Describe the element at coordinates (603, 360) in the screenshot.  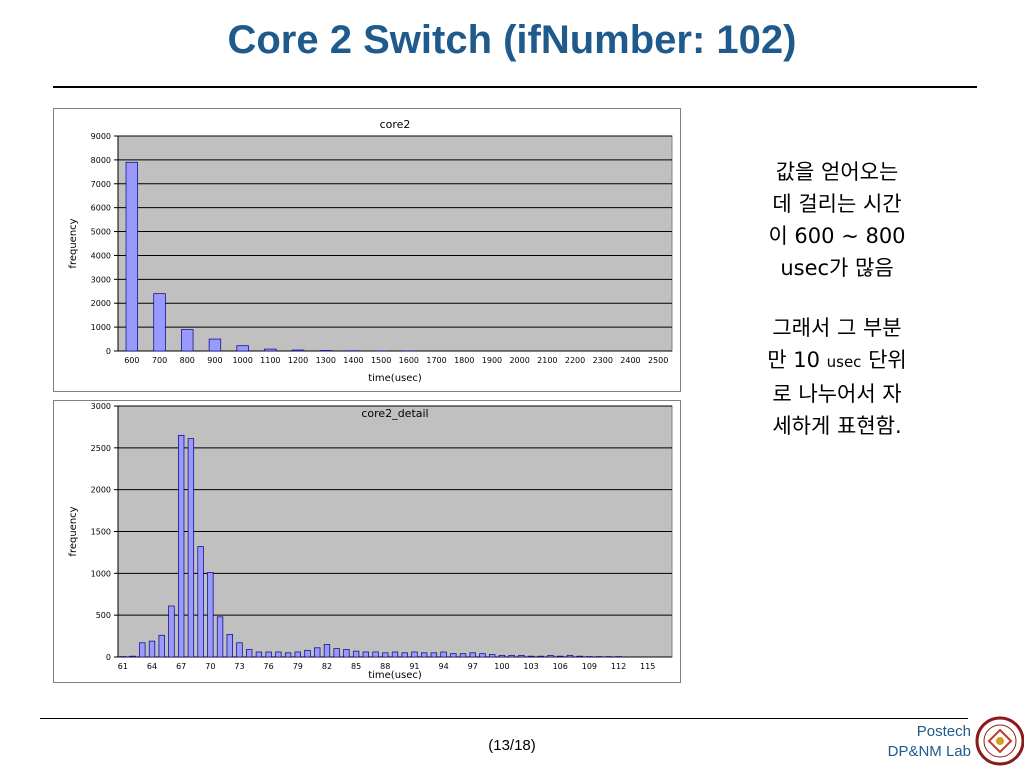
I see `x-tick-label: 2300` at that location.